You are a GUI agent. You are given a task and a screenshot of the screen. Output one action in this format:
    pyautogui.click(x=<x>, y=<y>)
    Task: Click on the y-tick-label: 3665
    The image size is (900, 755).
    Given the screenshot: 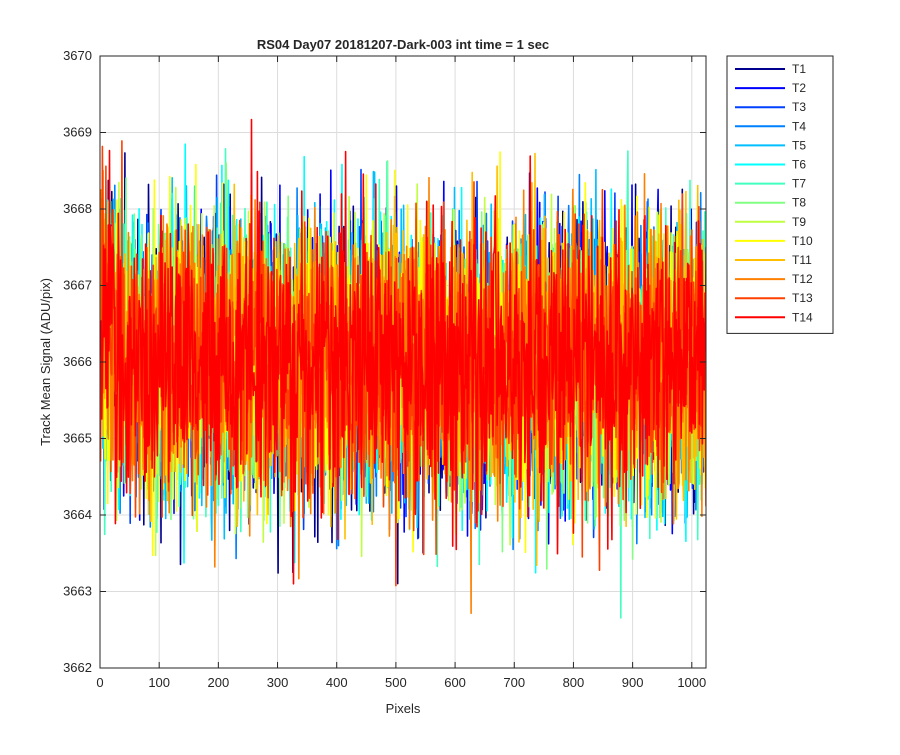 What is the action you would take?
    pyautogui.click(x=77, y=438)
    